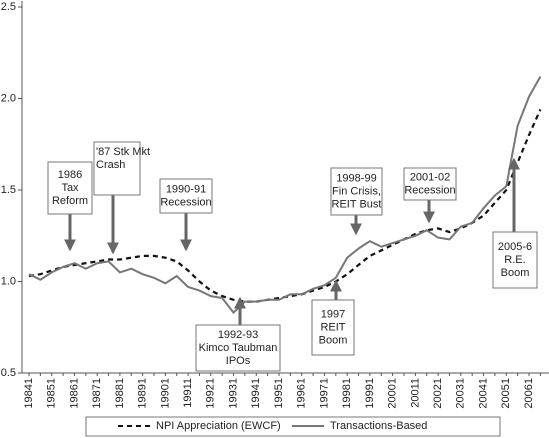 This screenshot has width=549, height=438. What do you see at coordinates (515, 247) in the screenshot?
I see `annotation-text: 2005-6` at bounding box center [515, 247].